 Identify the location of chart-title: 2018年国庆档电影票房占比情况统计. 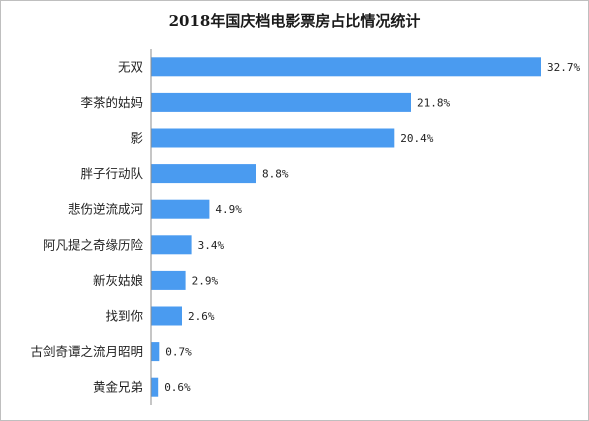
(294, 21).